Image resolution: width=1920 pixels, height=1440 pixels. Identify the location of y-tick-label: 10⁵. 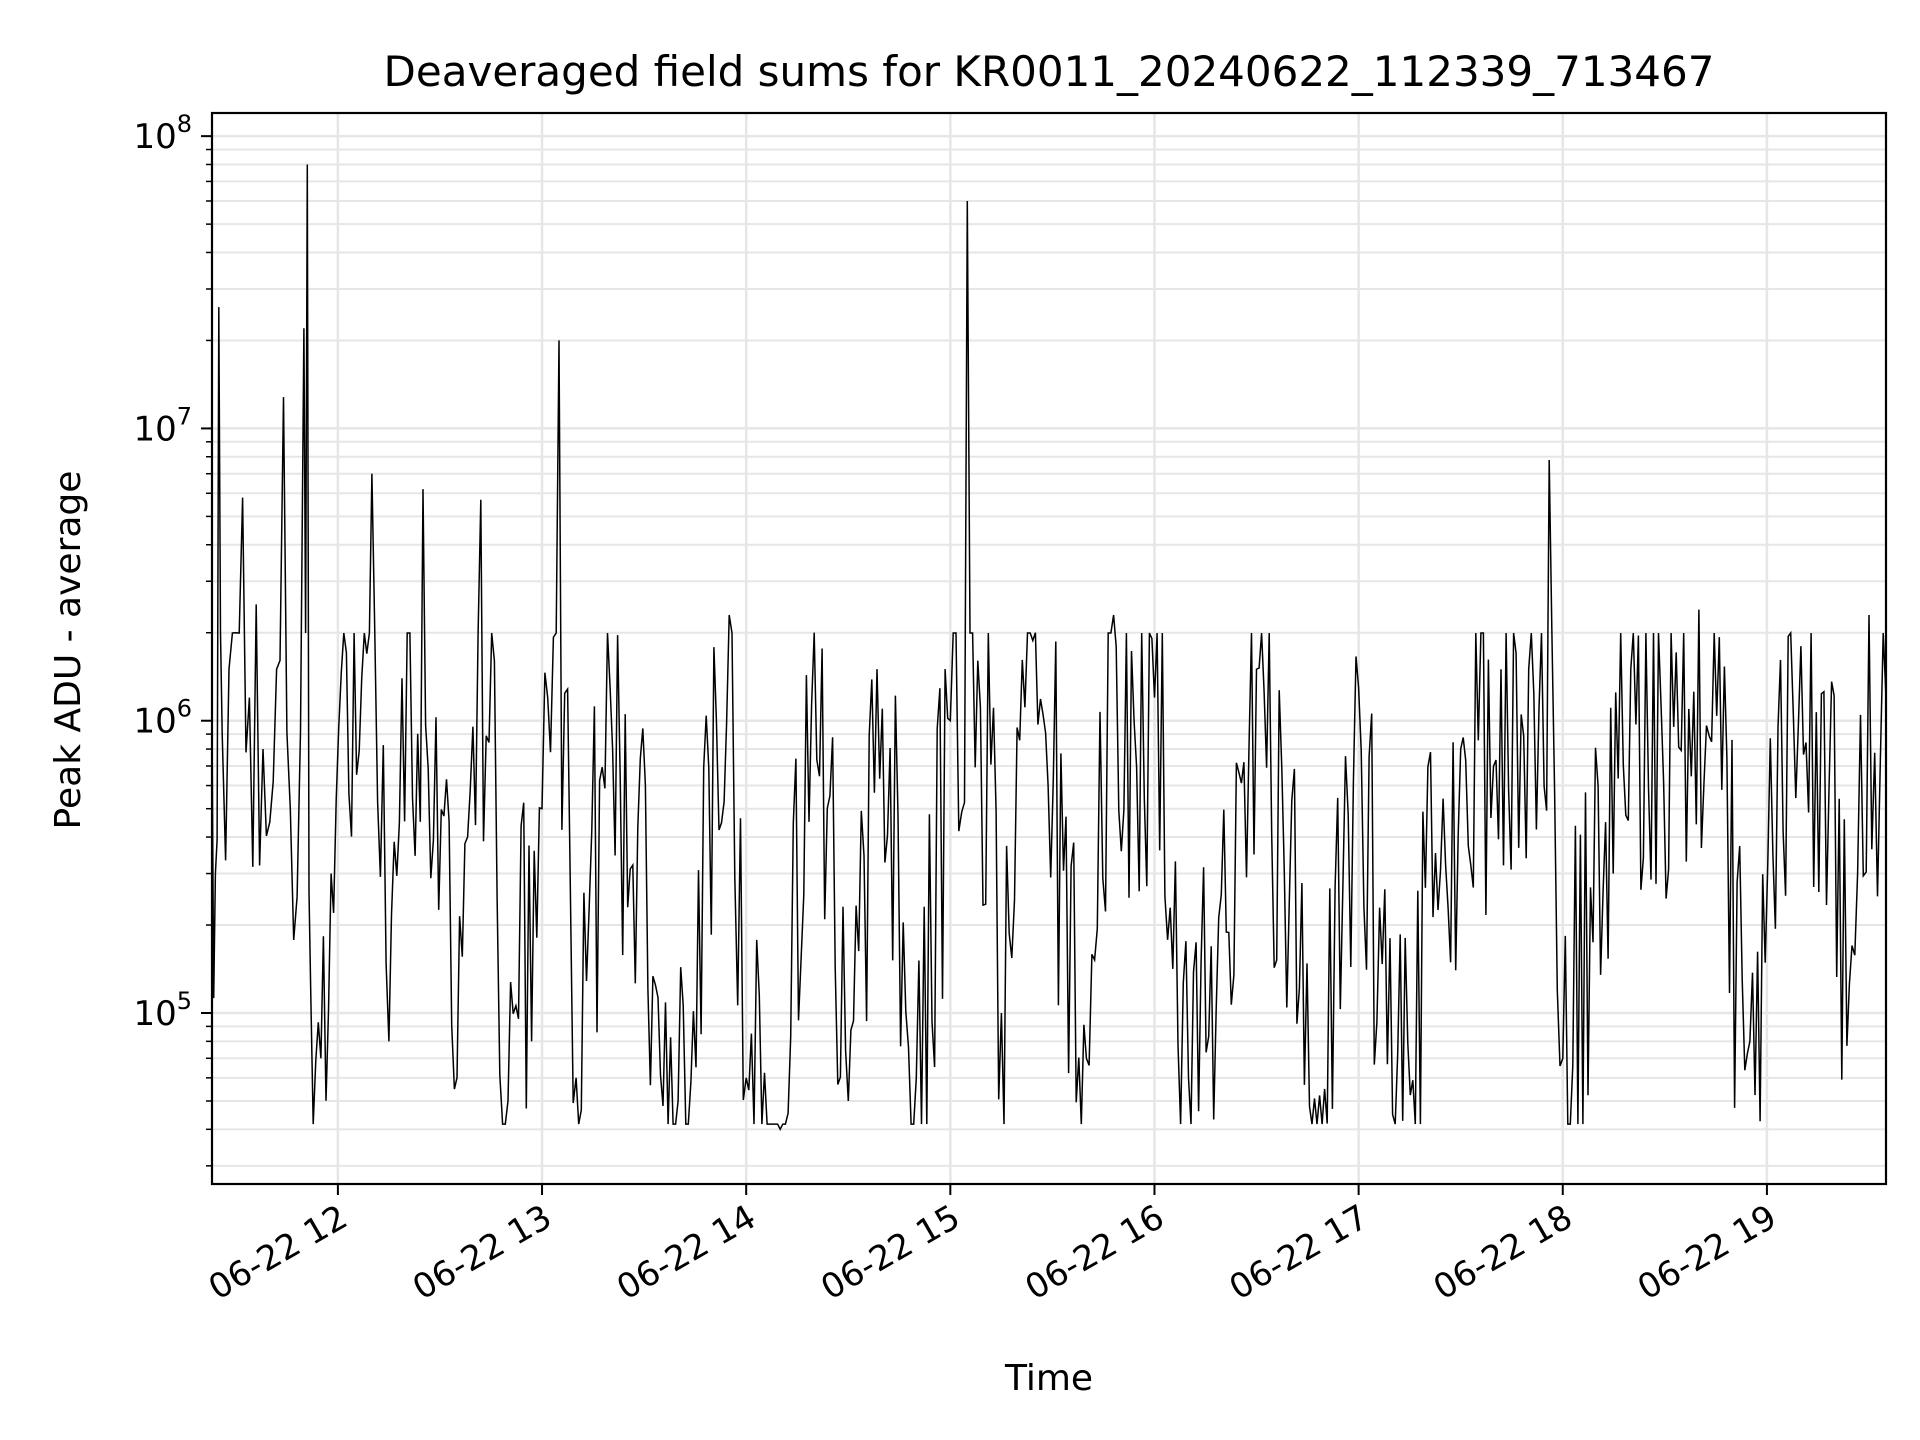
(162, 1010).